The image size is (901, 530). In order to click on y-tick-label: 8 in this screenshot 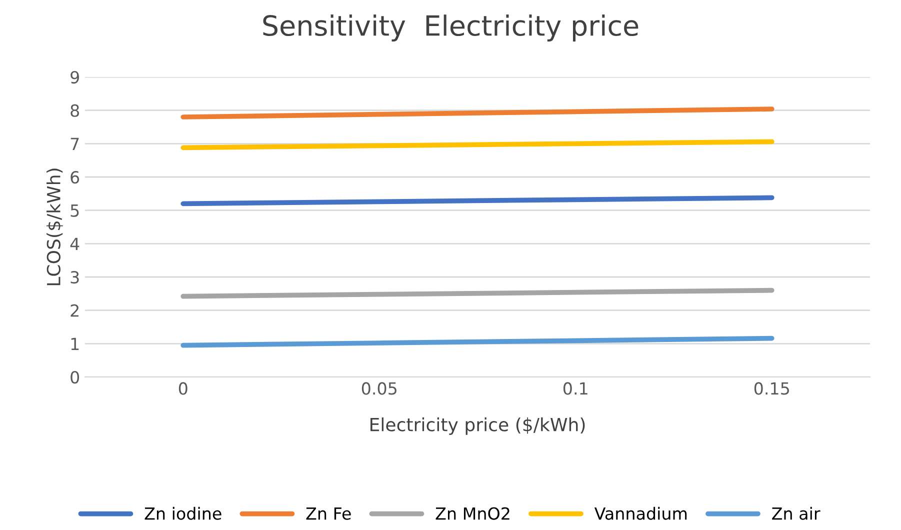, I will do `click(74, 110)`.